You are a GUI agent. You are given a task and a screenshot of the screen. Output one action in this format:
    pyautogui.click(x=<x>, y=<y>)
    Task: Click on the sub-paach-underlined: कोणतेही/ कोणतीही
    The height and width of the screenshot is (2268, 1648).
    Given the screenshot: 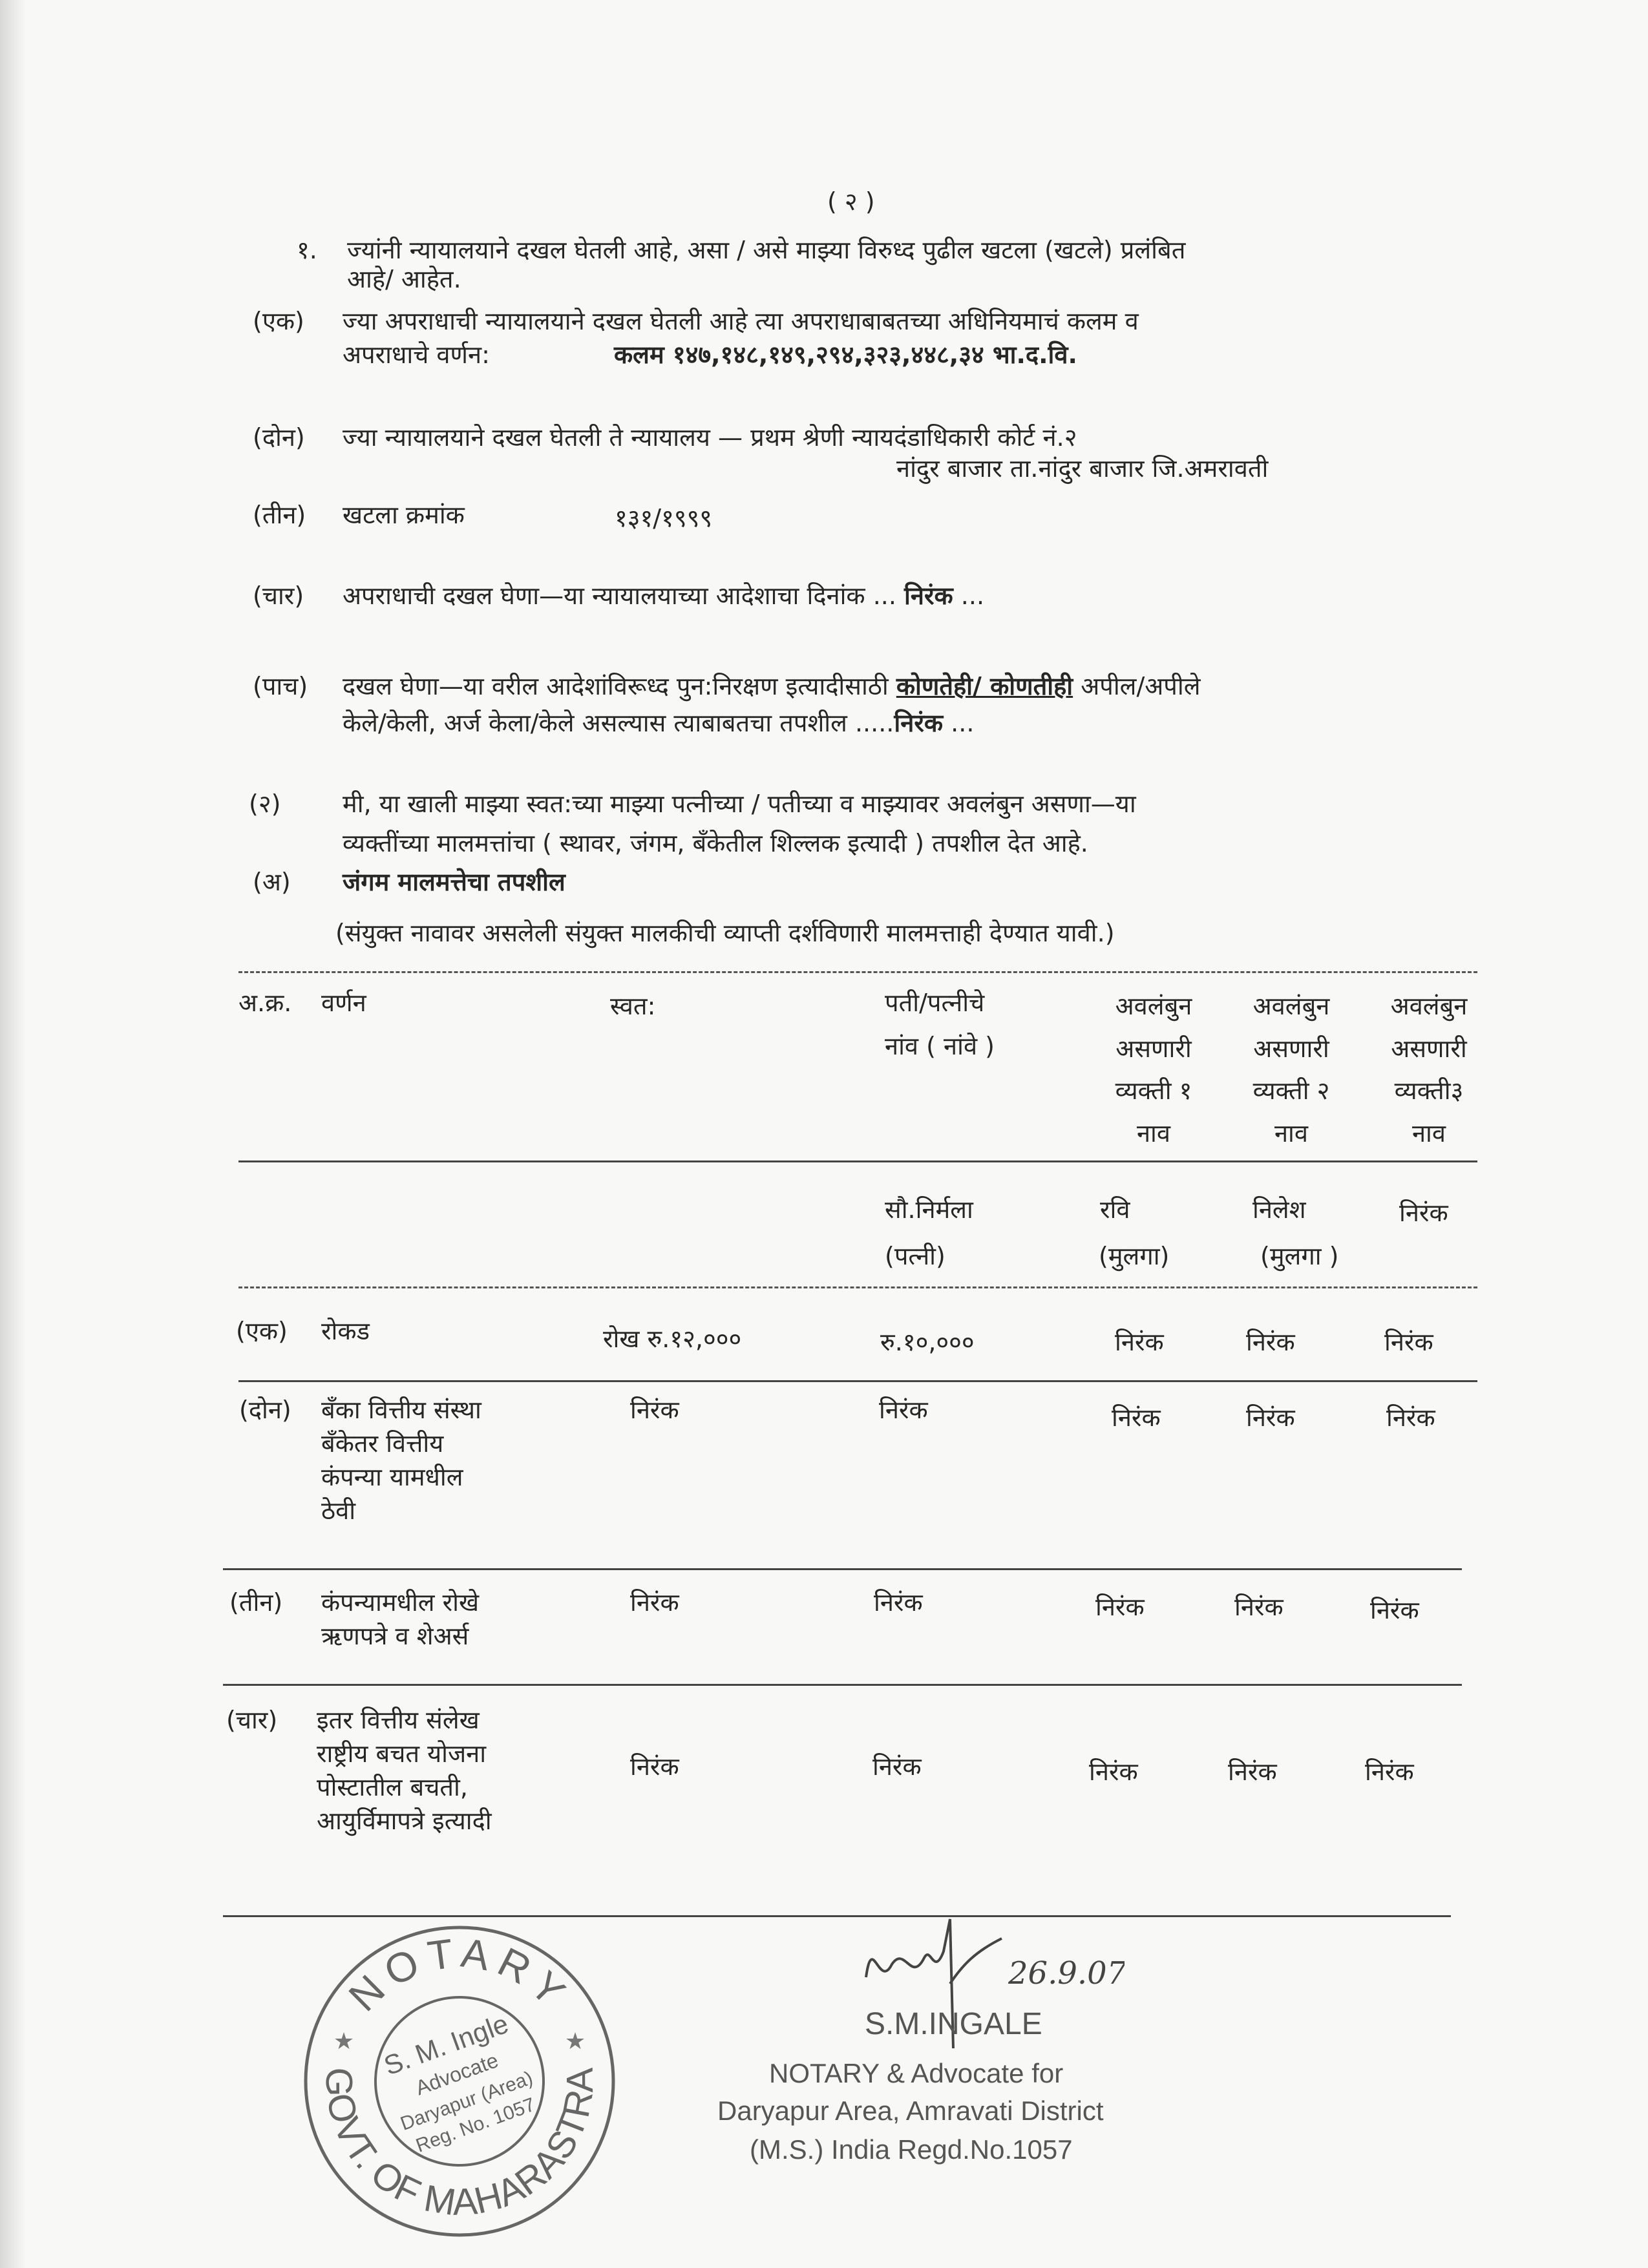 What is the action you would take?
    pyautogui.click(x=984, y=686)
    